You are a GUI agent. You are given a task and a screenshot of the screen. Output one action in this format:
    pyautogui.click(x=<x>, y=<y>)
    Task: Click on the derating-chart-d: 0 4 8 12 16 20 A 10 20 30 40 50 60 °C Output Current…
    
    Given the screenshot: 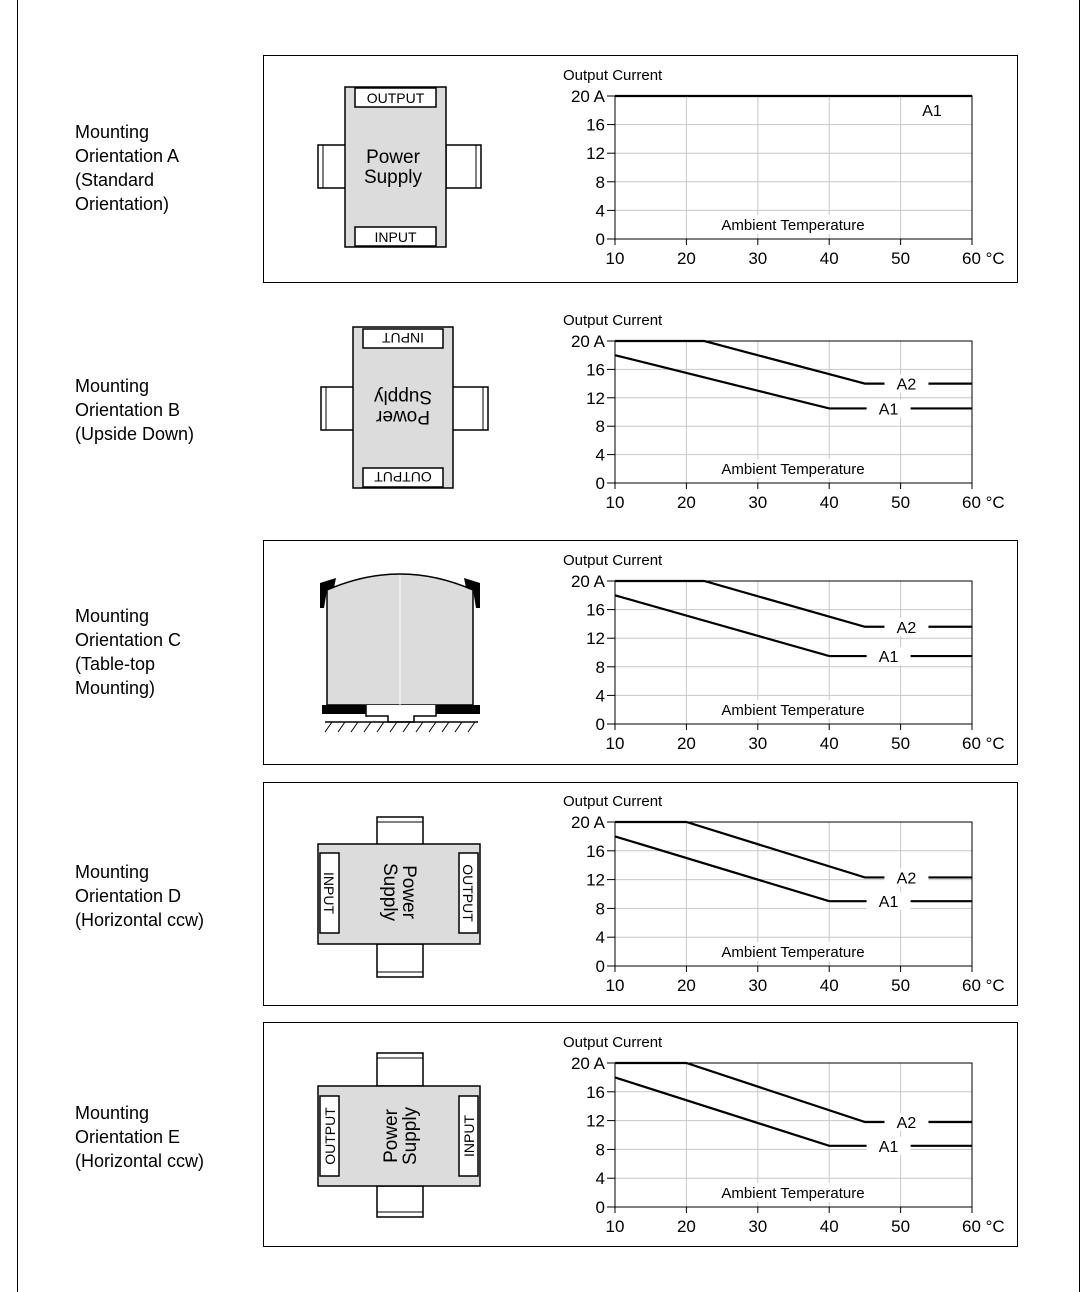 What is the action you would take?
    pyautogui.click(x=784, y=894)
    